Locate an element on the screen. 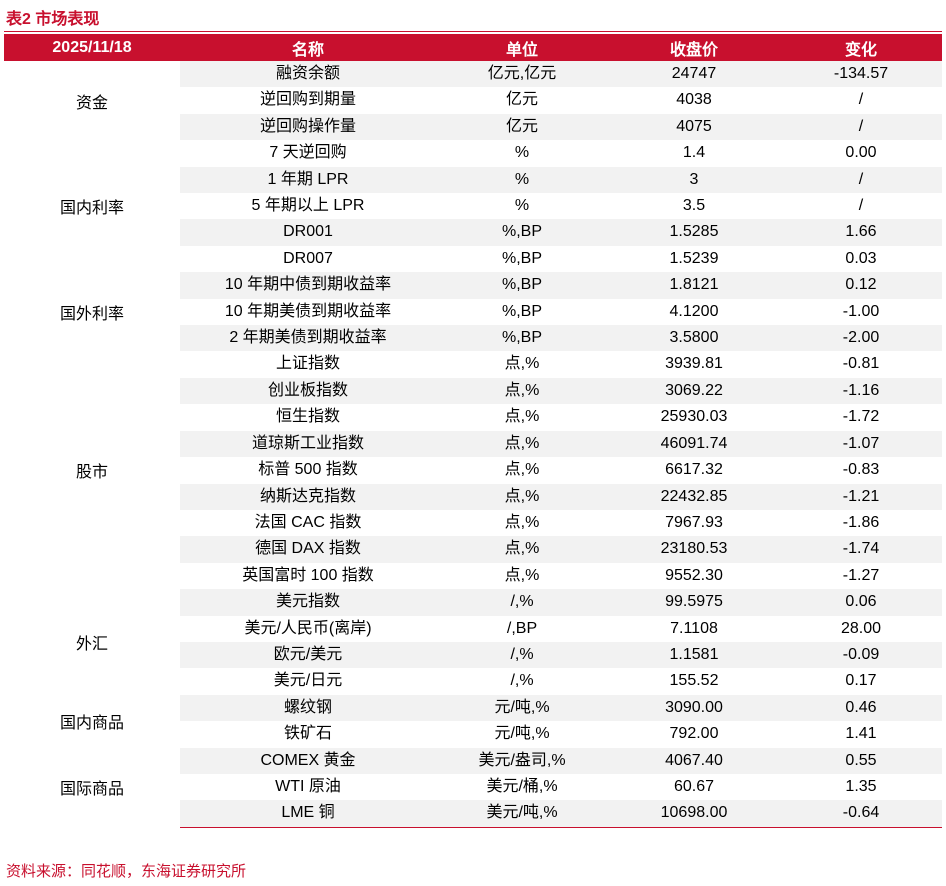 This screenshot has width=946, height=886. close-cell: 99.5975 is located at coordinates (694, 602).